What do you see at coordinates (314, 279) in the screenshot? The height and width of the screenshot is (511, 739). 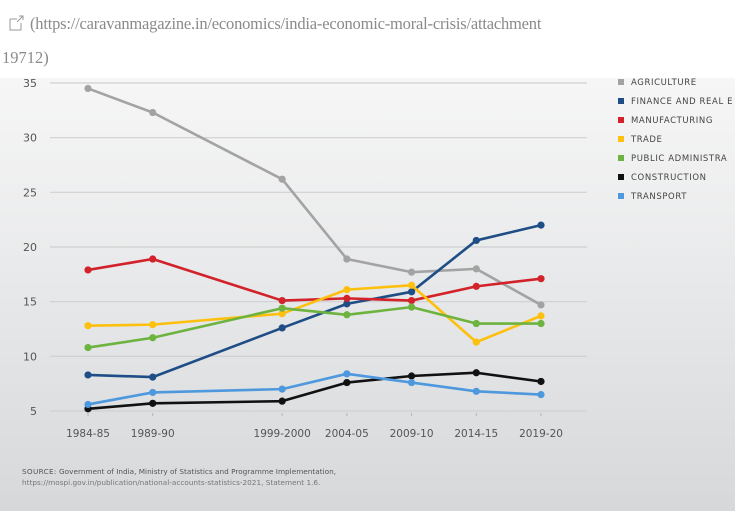 I see `series-line-manufacturing` at bounding box center [314, 279].